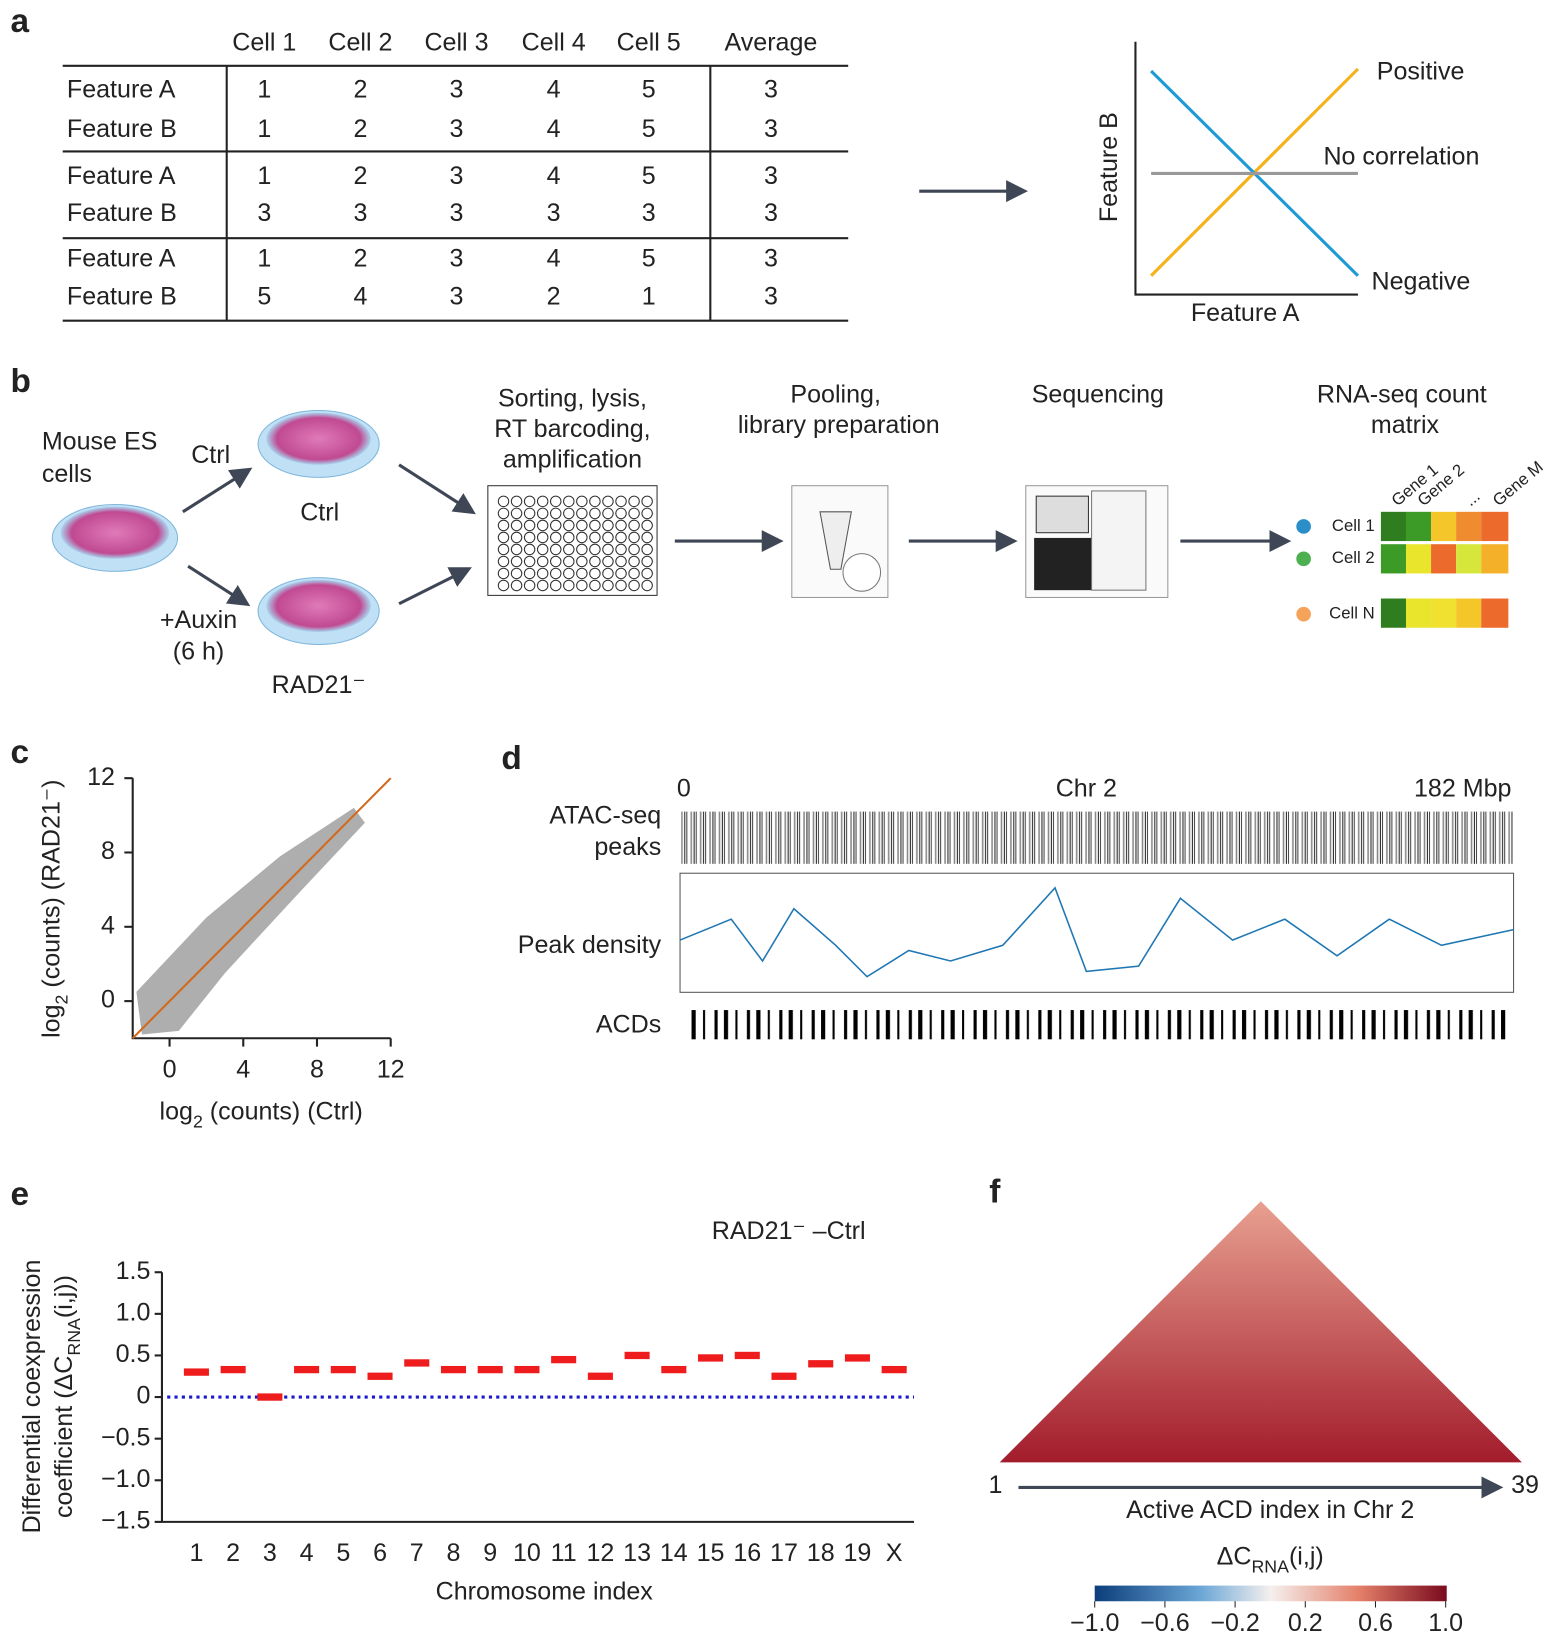 This screenshot has height=1642, width=1546. What do you see at coordinates (1260, 1332) in the screenshot?
I see `heatmap-triangle` at bounding box center [1260, 1332].